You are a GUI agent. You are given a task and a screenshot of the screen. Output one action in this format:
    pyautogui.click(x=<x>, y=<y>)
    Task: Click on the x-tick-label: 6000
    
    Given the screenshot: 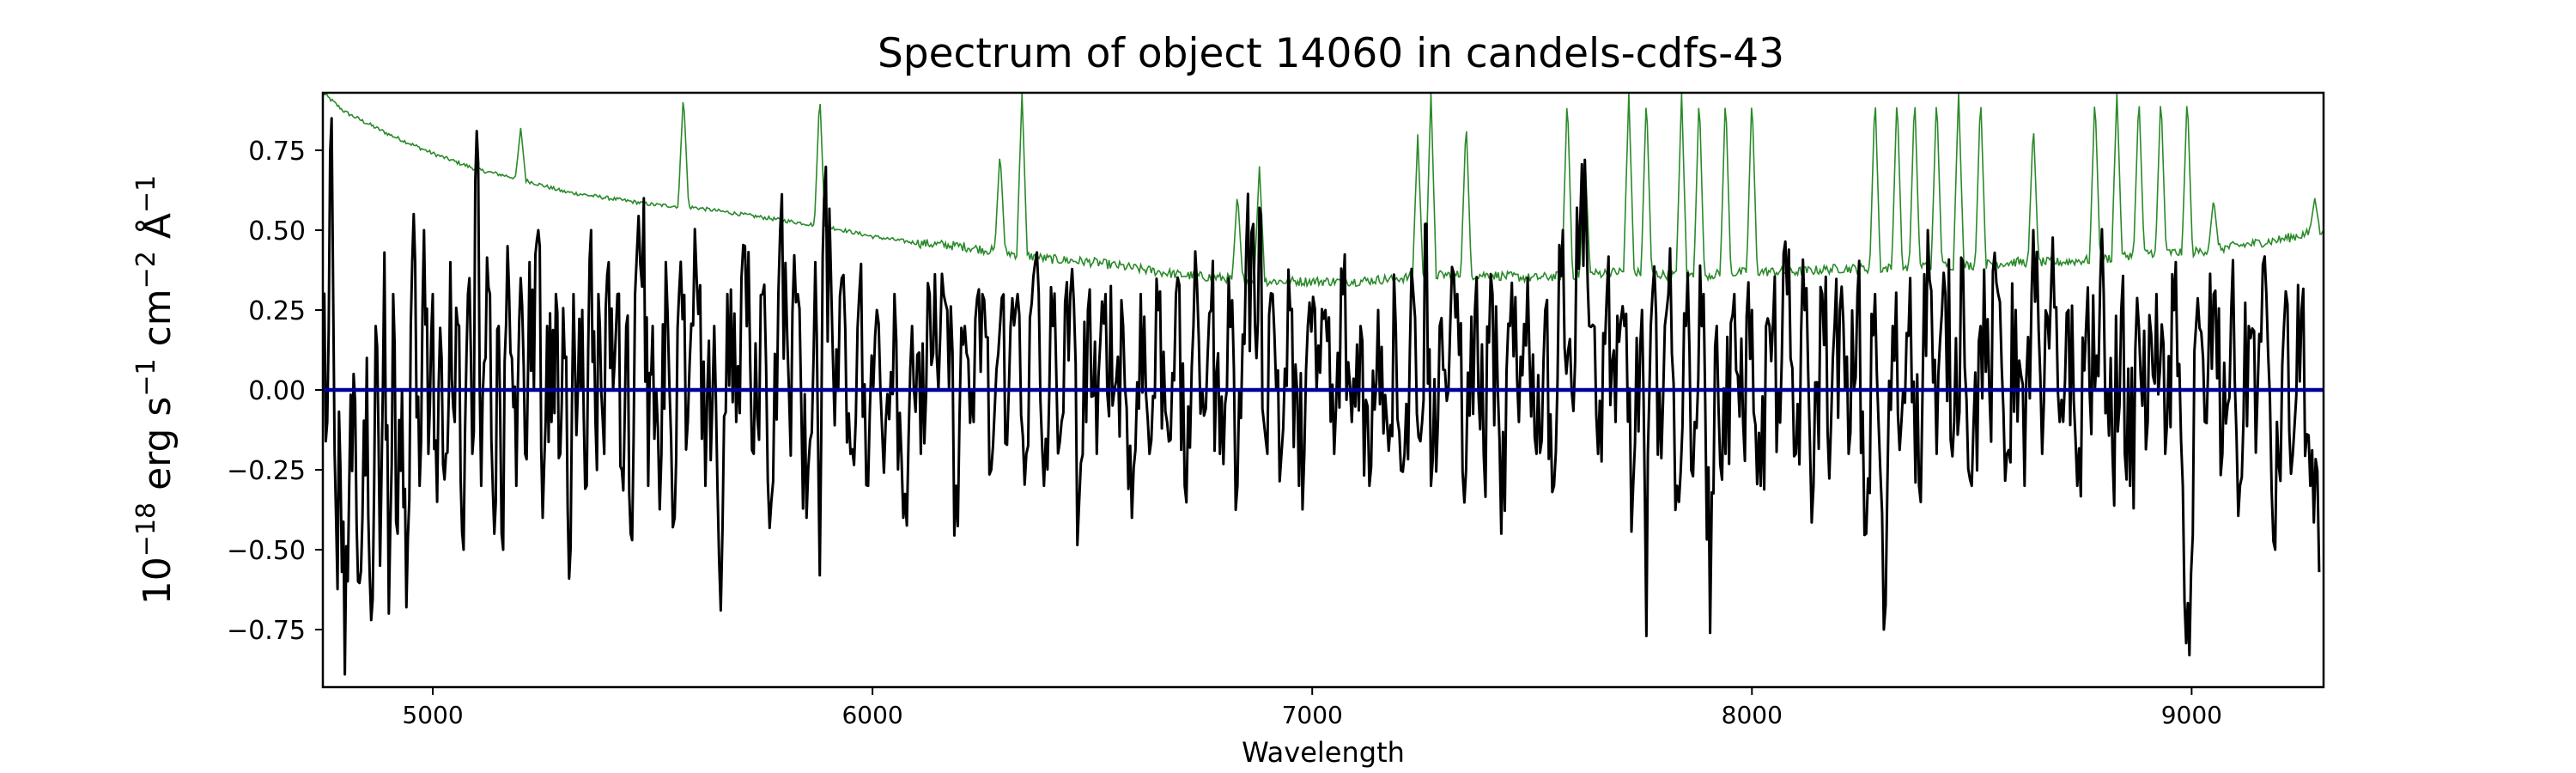 What is the action you would take?
    pyautogui.click(x=872, y=715)
    